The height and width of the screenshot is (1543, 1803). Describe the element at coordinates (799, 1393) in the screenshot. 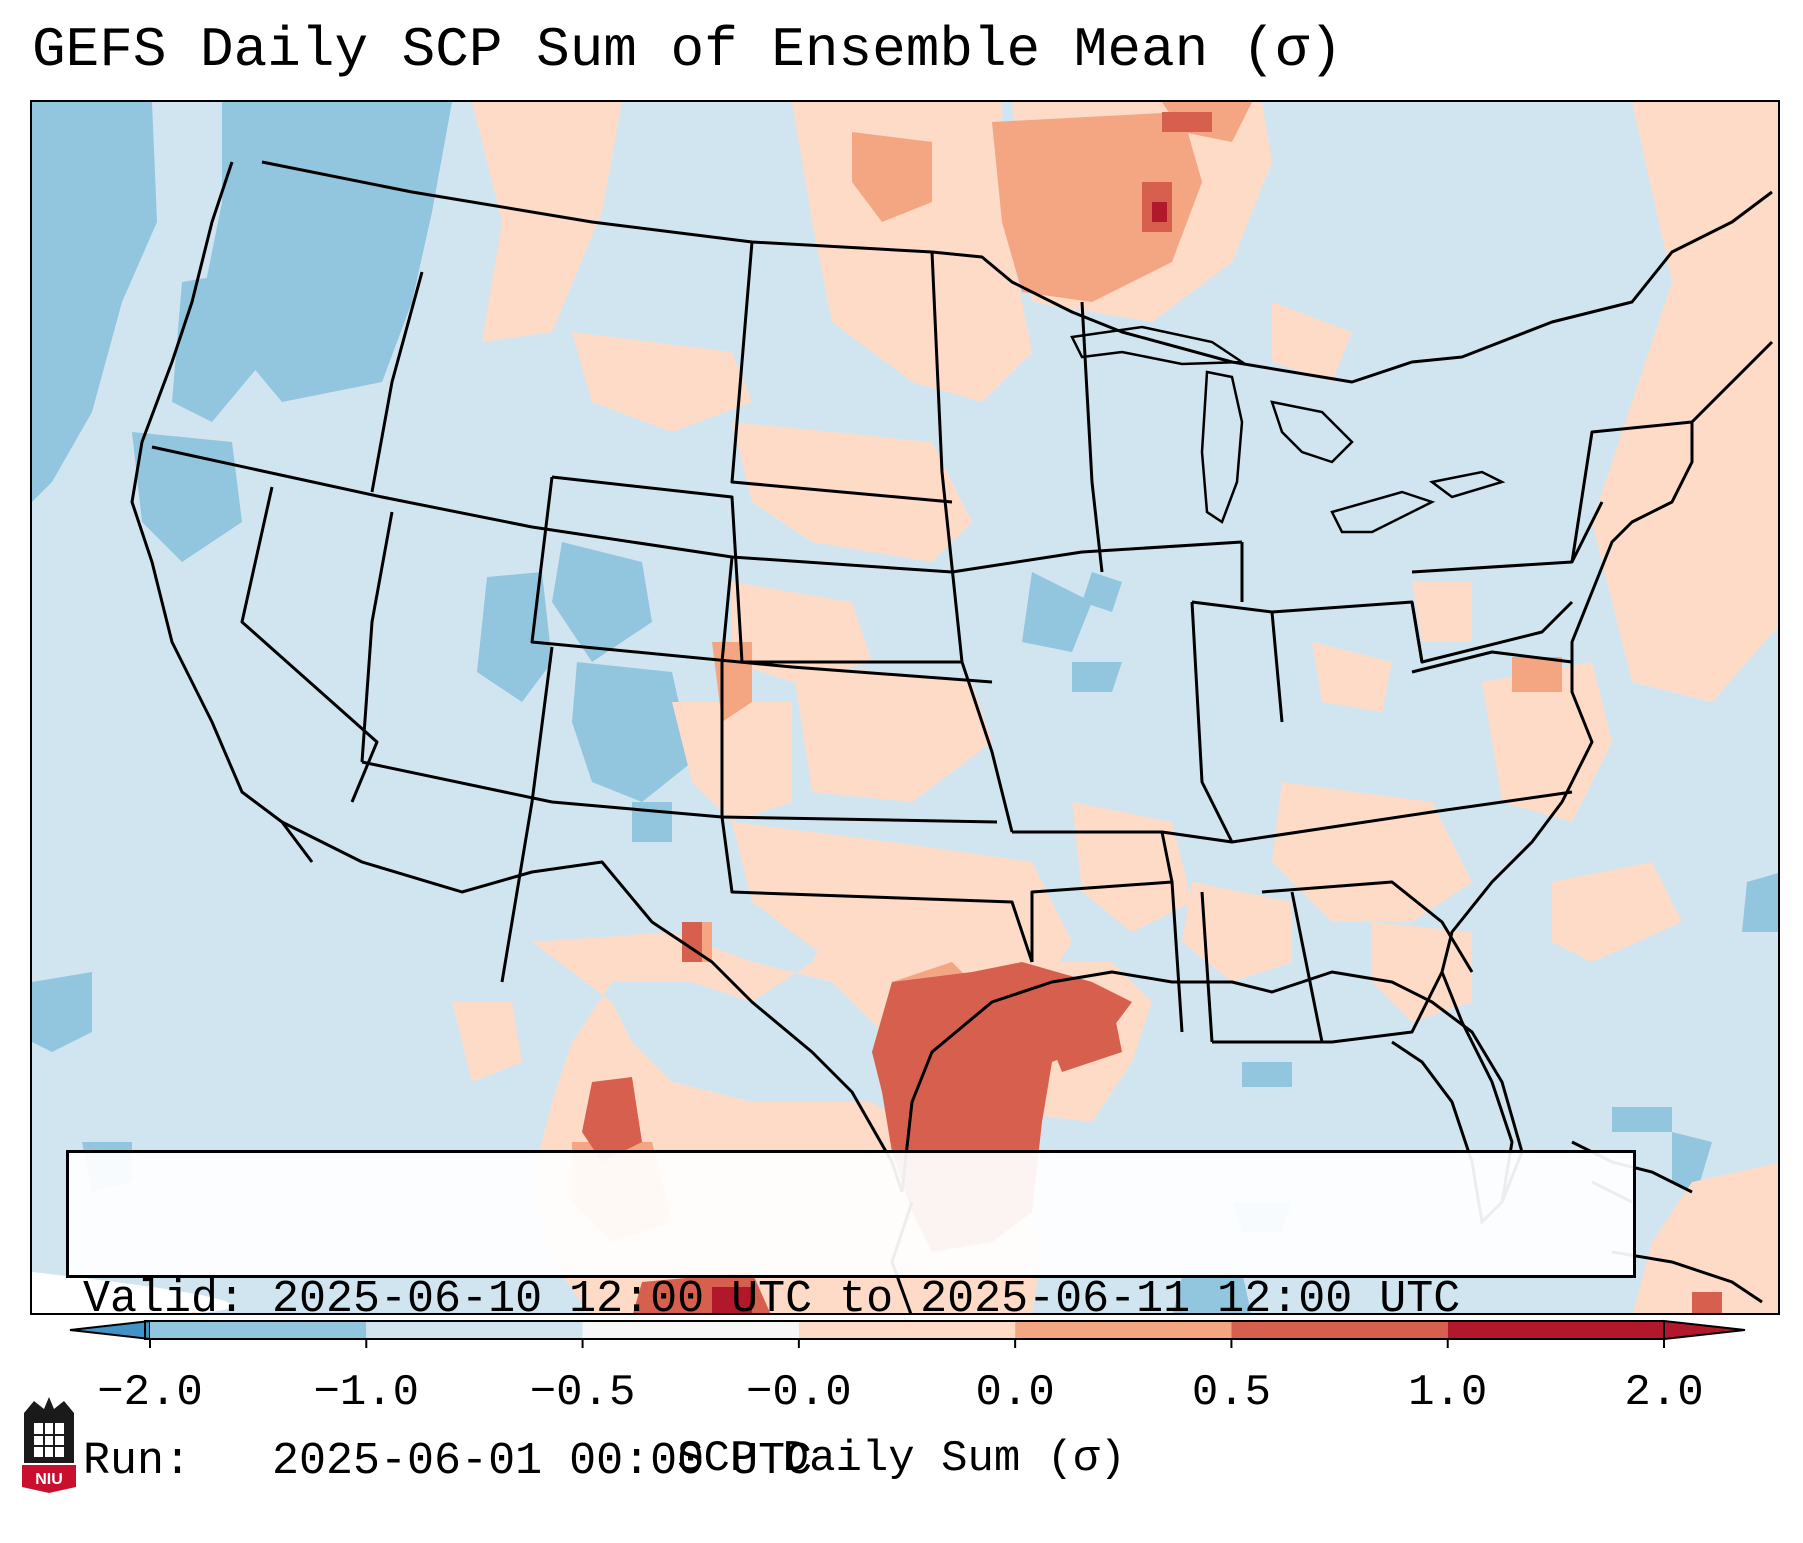

I see `colorbar-tick-label: −0.0` at that location.